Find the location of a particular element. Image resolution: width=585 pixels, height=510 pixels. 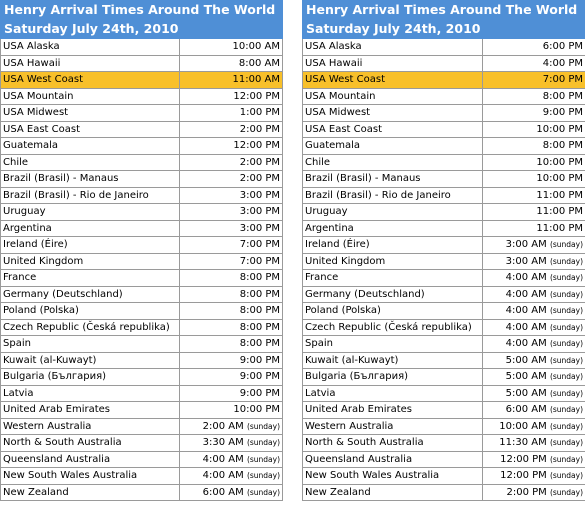

table-row: Queensland Australia 12:00 PM (sunday) is located at coordinates (443, 459).